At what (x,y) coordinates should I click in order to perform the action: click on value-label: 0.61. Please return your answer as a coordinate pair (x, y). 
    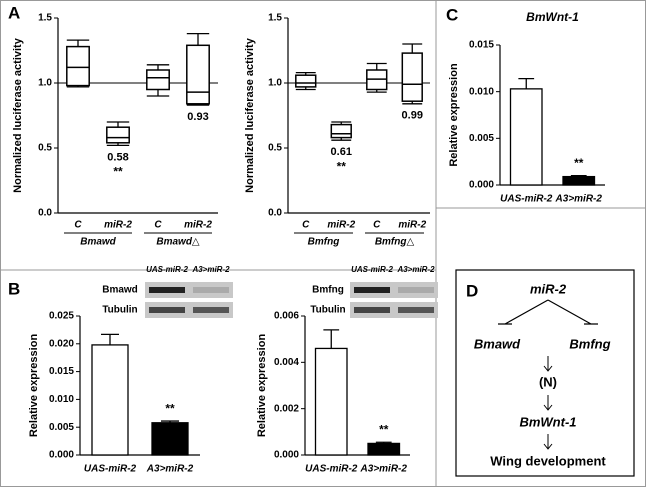
    Looking at the image, I should click on (341, 152).